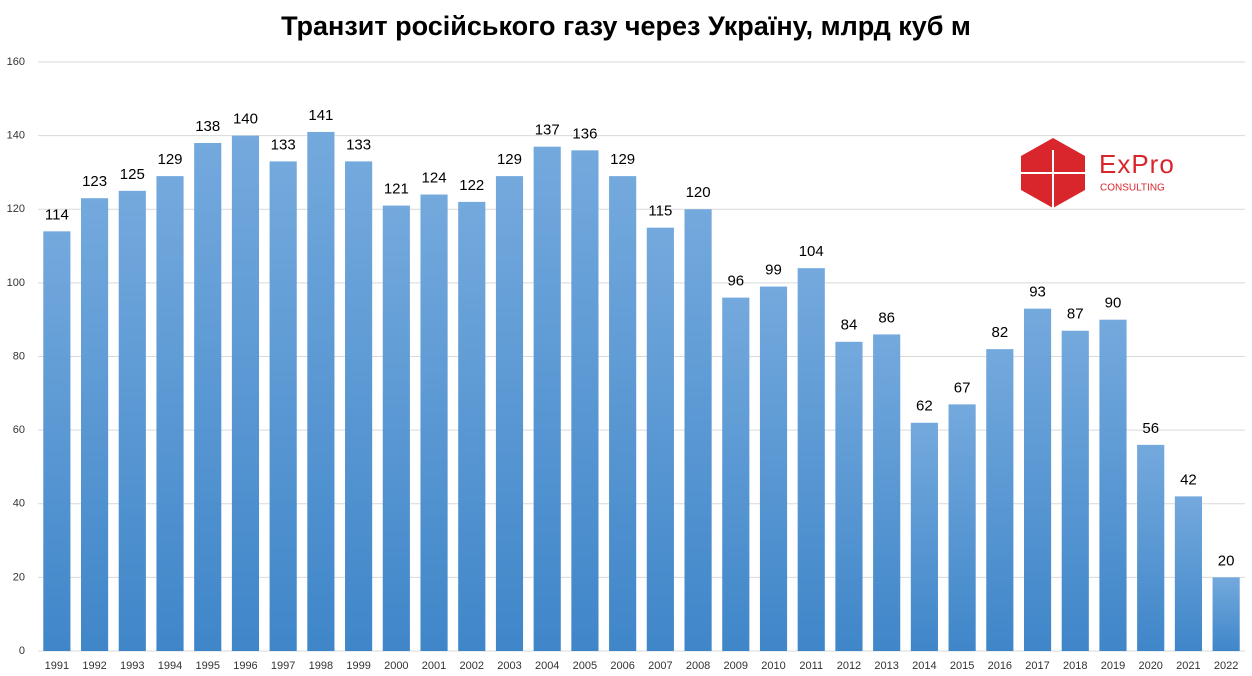 The width and height of the screenshot is (1252, 676). What do you see at coordinates (207, 666) in the screenshot?
I see `x-tick-label: 1995` at bounding box center [207, 666].